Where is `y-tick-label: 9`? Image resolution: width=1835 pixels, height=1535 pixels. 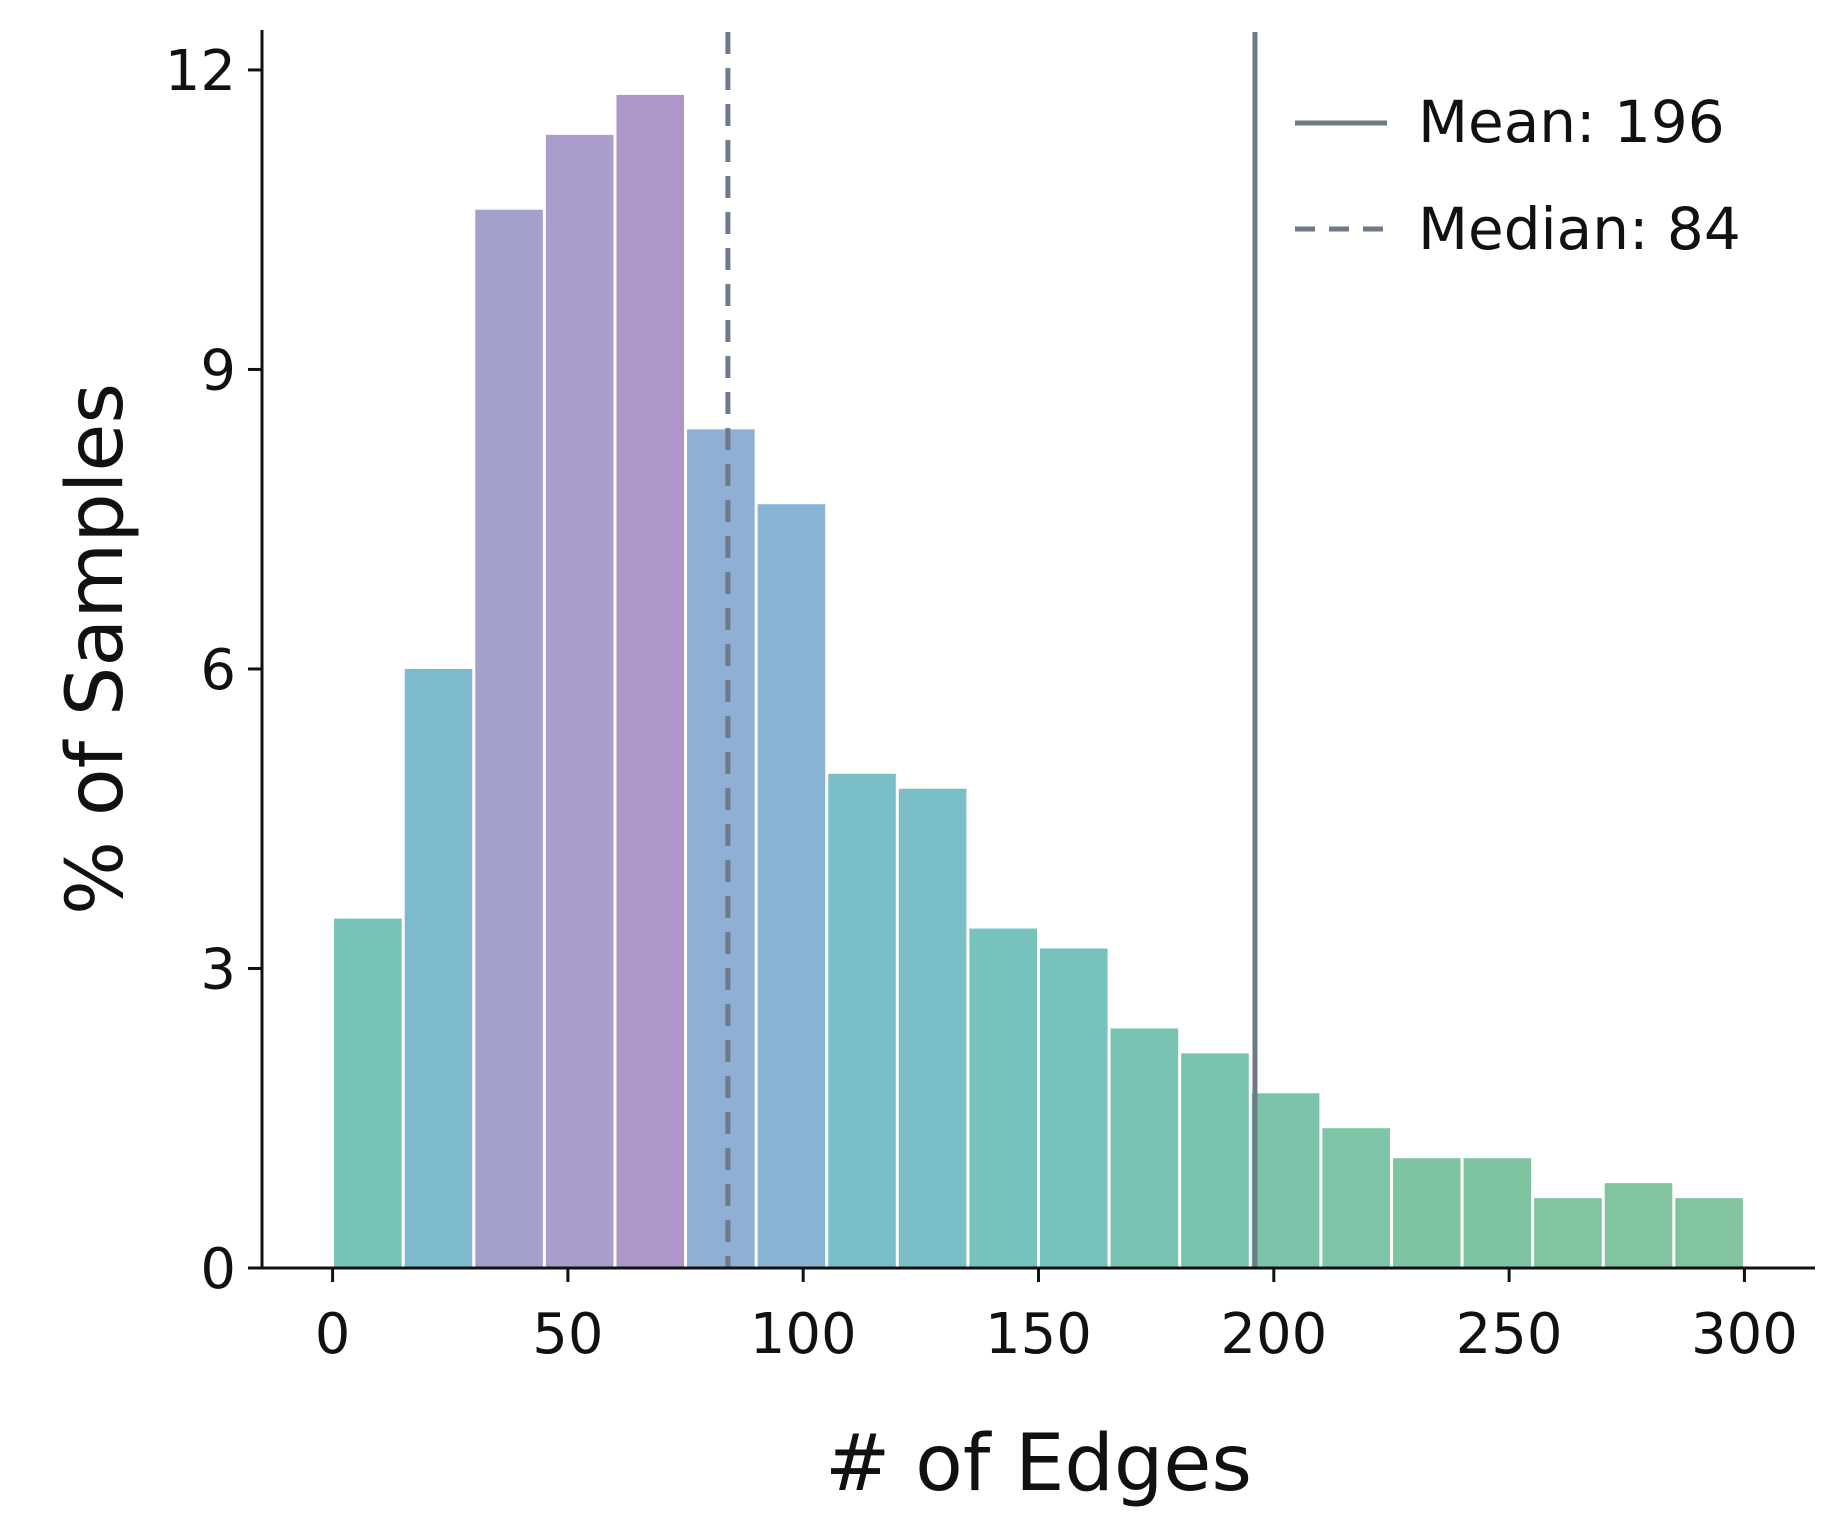 y-tick-label: 9 is located at coordinates (218, 370).